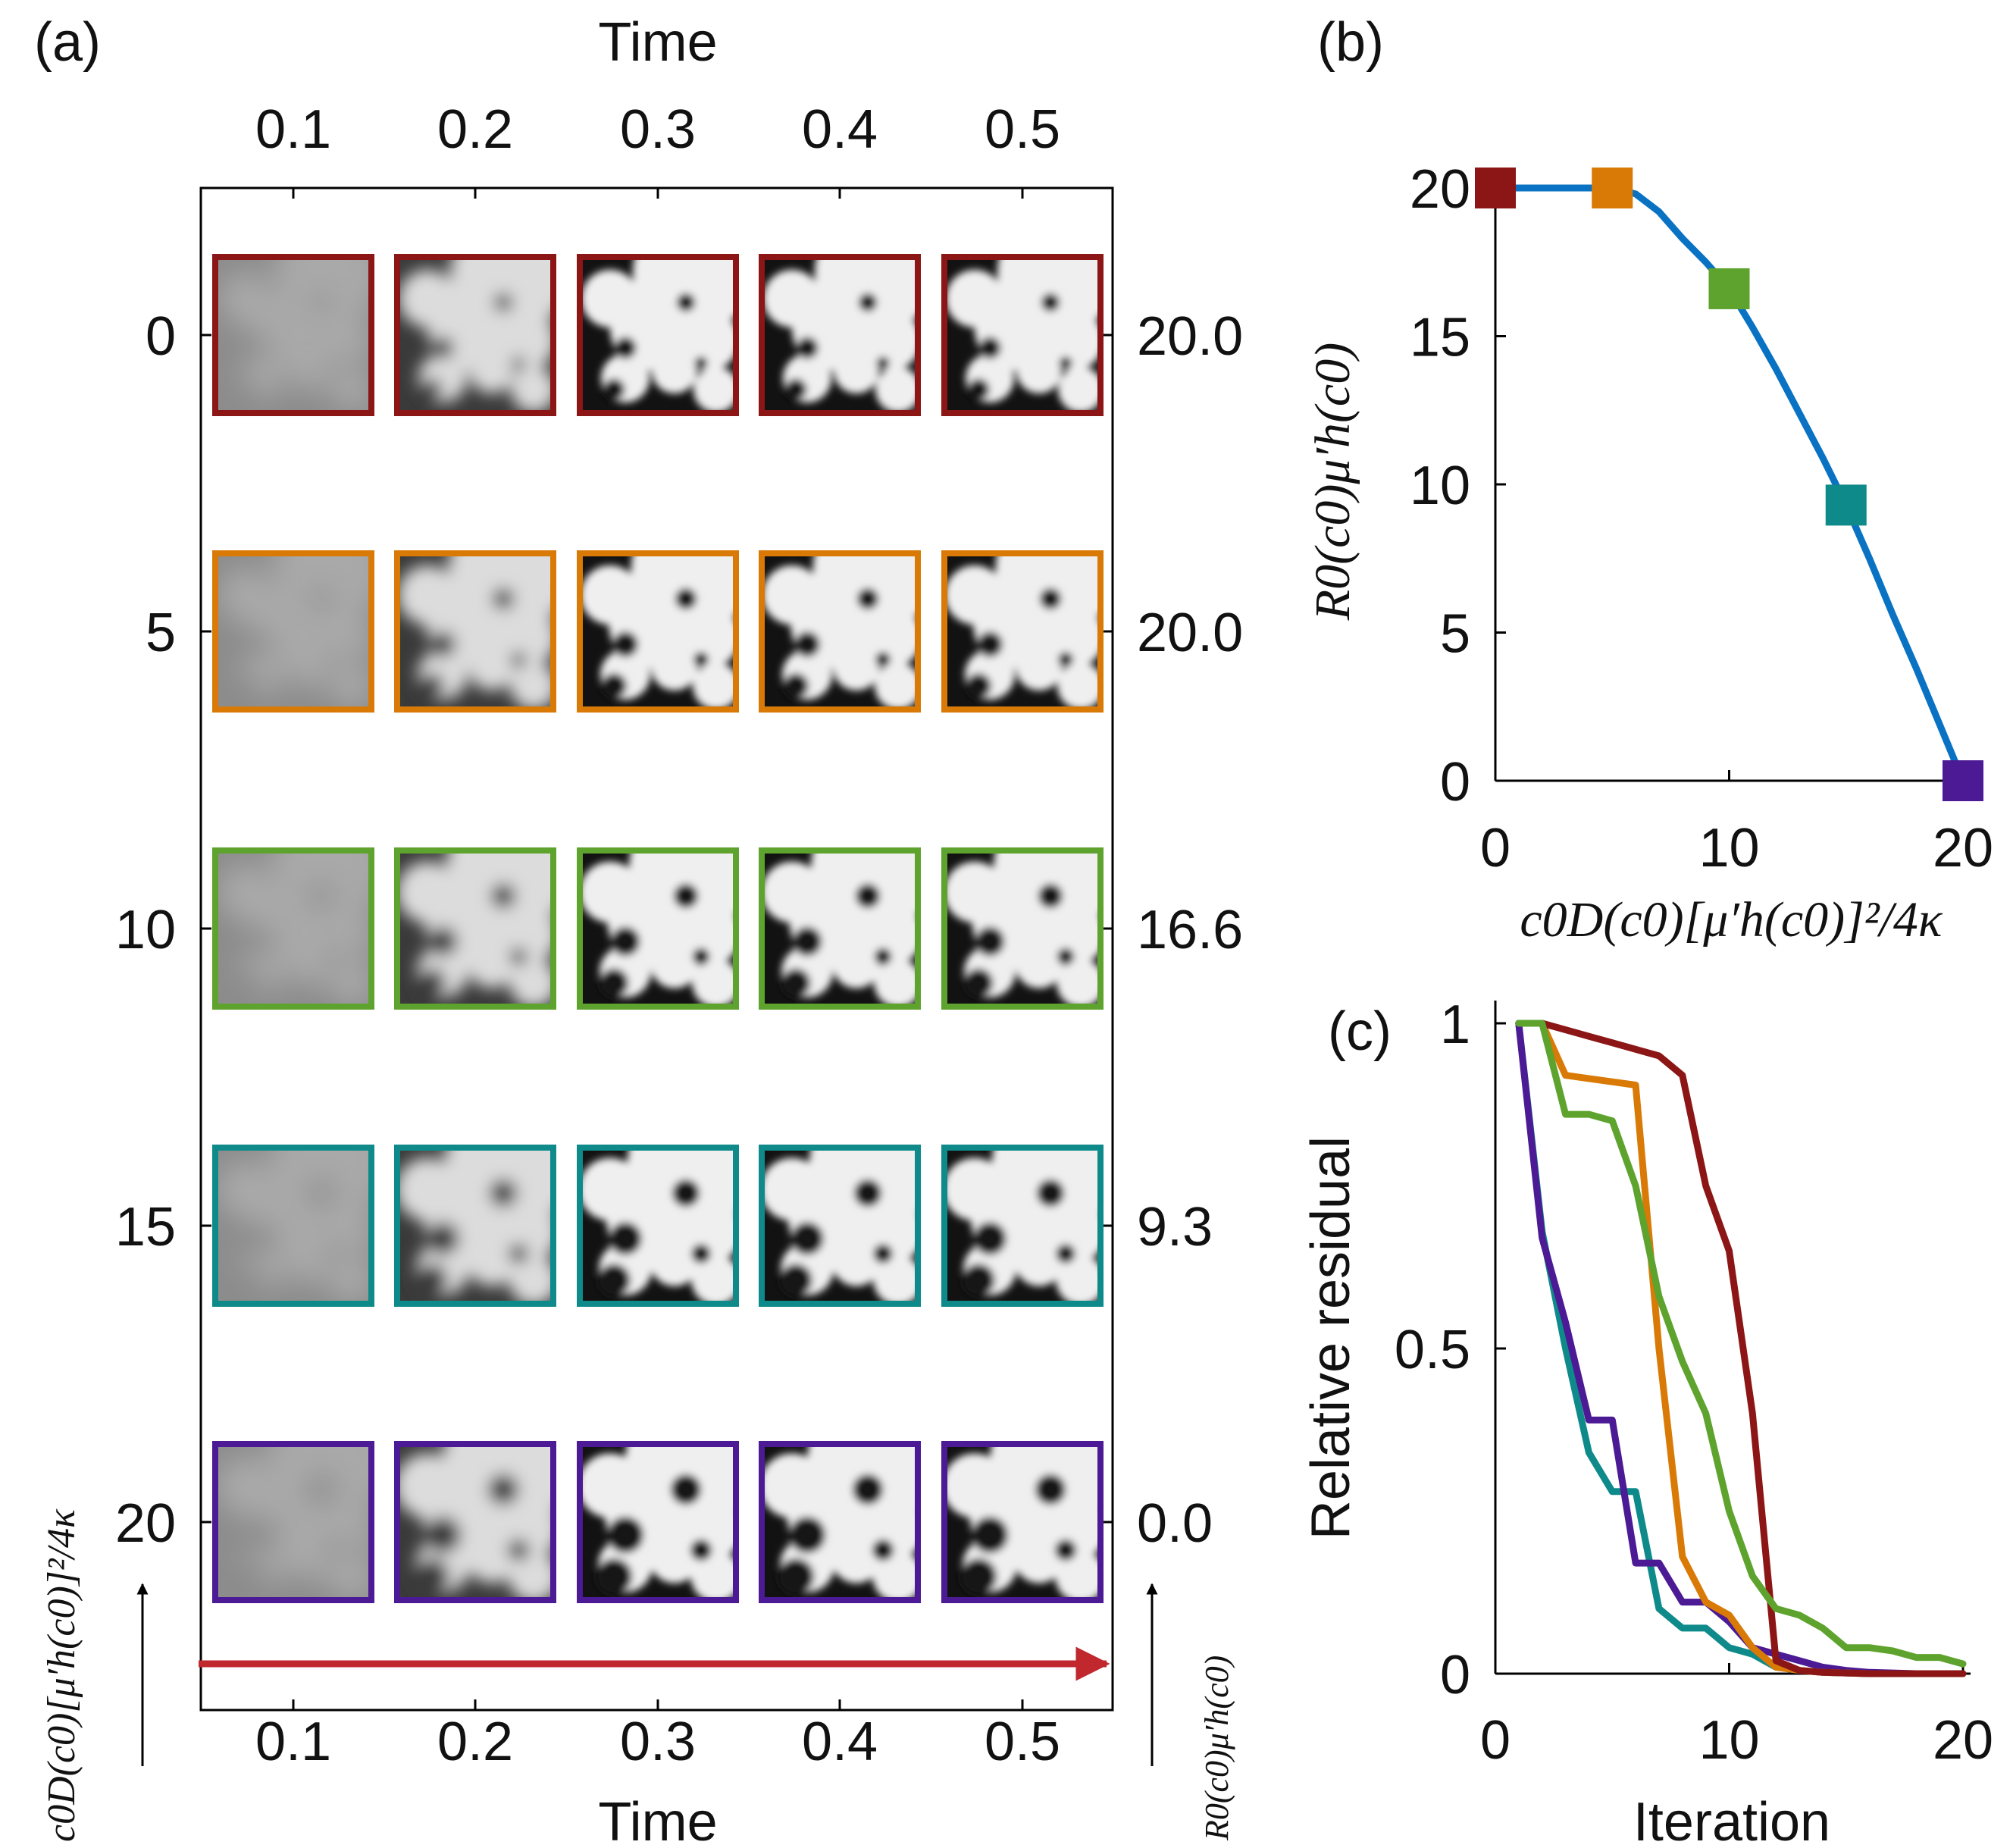  I want to click on b-markers, so click(1729, 484).